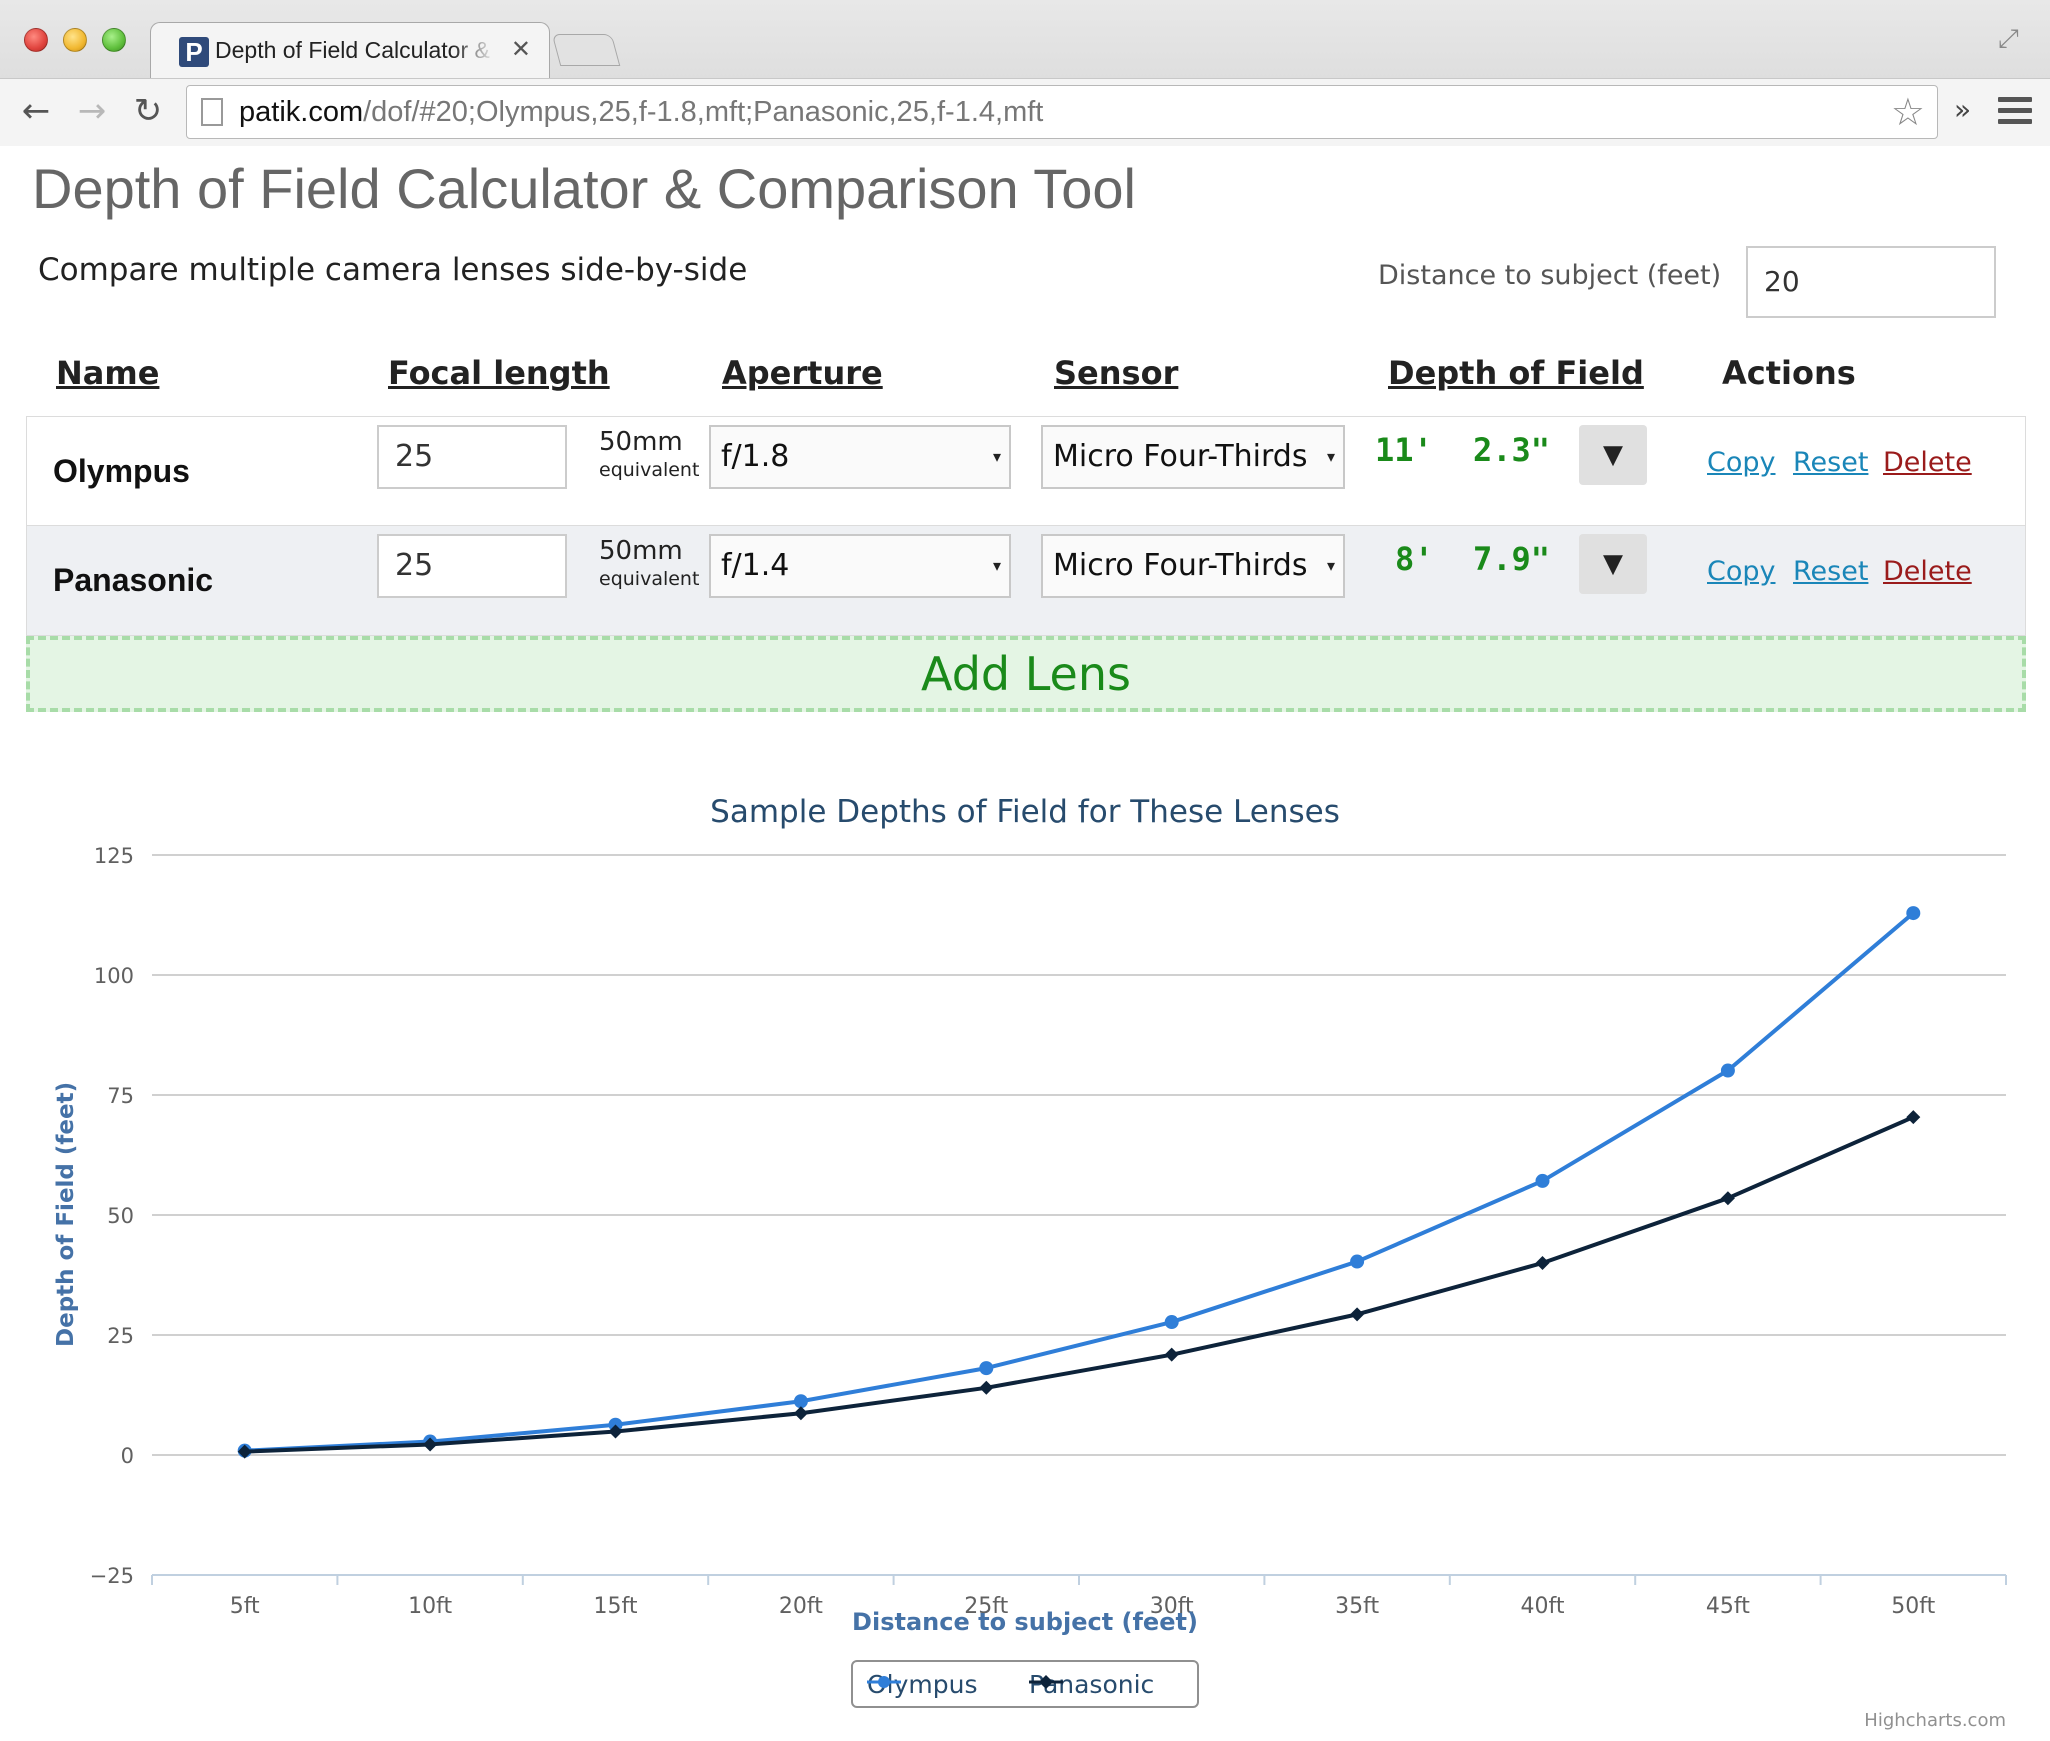 This screenshot has height=1741, width=2050. What do you see at coordinates (36, 40) in the screenshot?
I see `close-window-button` at bounding box center [36, 40].